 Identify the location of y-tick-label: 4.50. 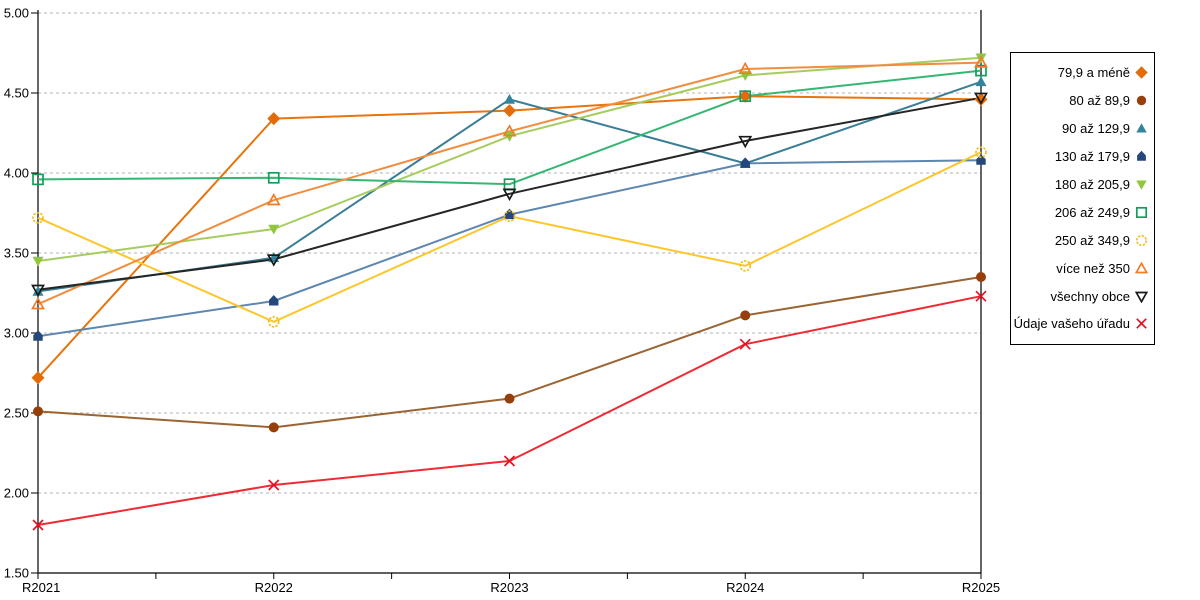
(16, 93).